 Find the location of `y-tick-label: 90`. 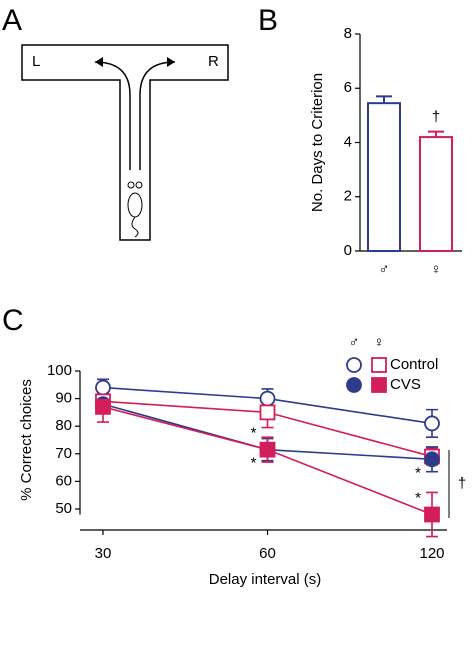

y-tick-label: 90 is located at coordinates (63, 398).